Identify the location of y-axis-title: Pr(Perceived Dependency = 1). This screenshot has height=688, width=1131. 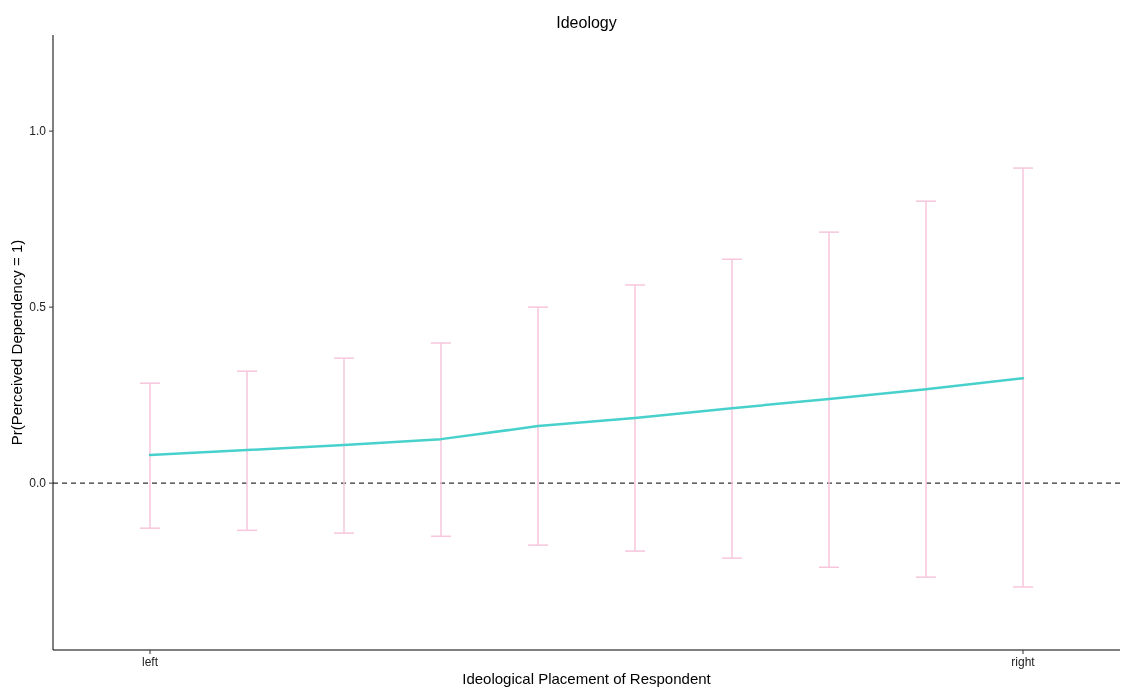
(16, 342).